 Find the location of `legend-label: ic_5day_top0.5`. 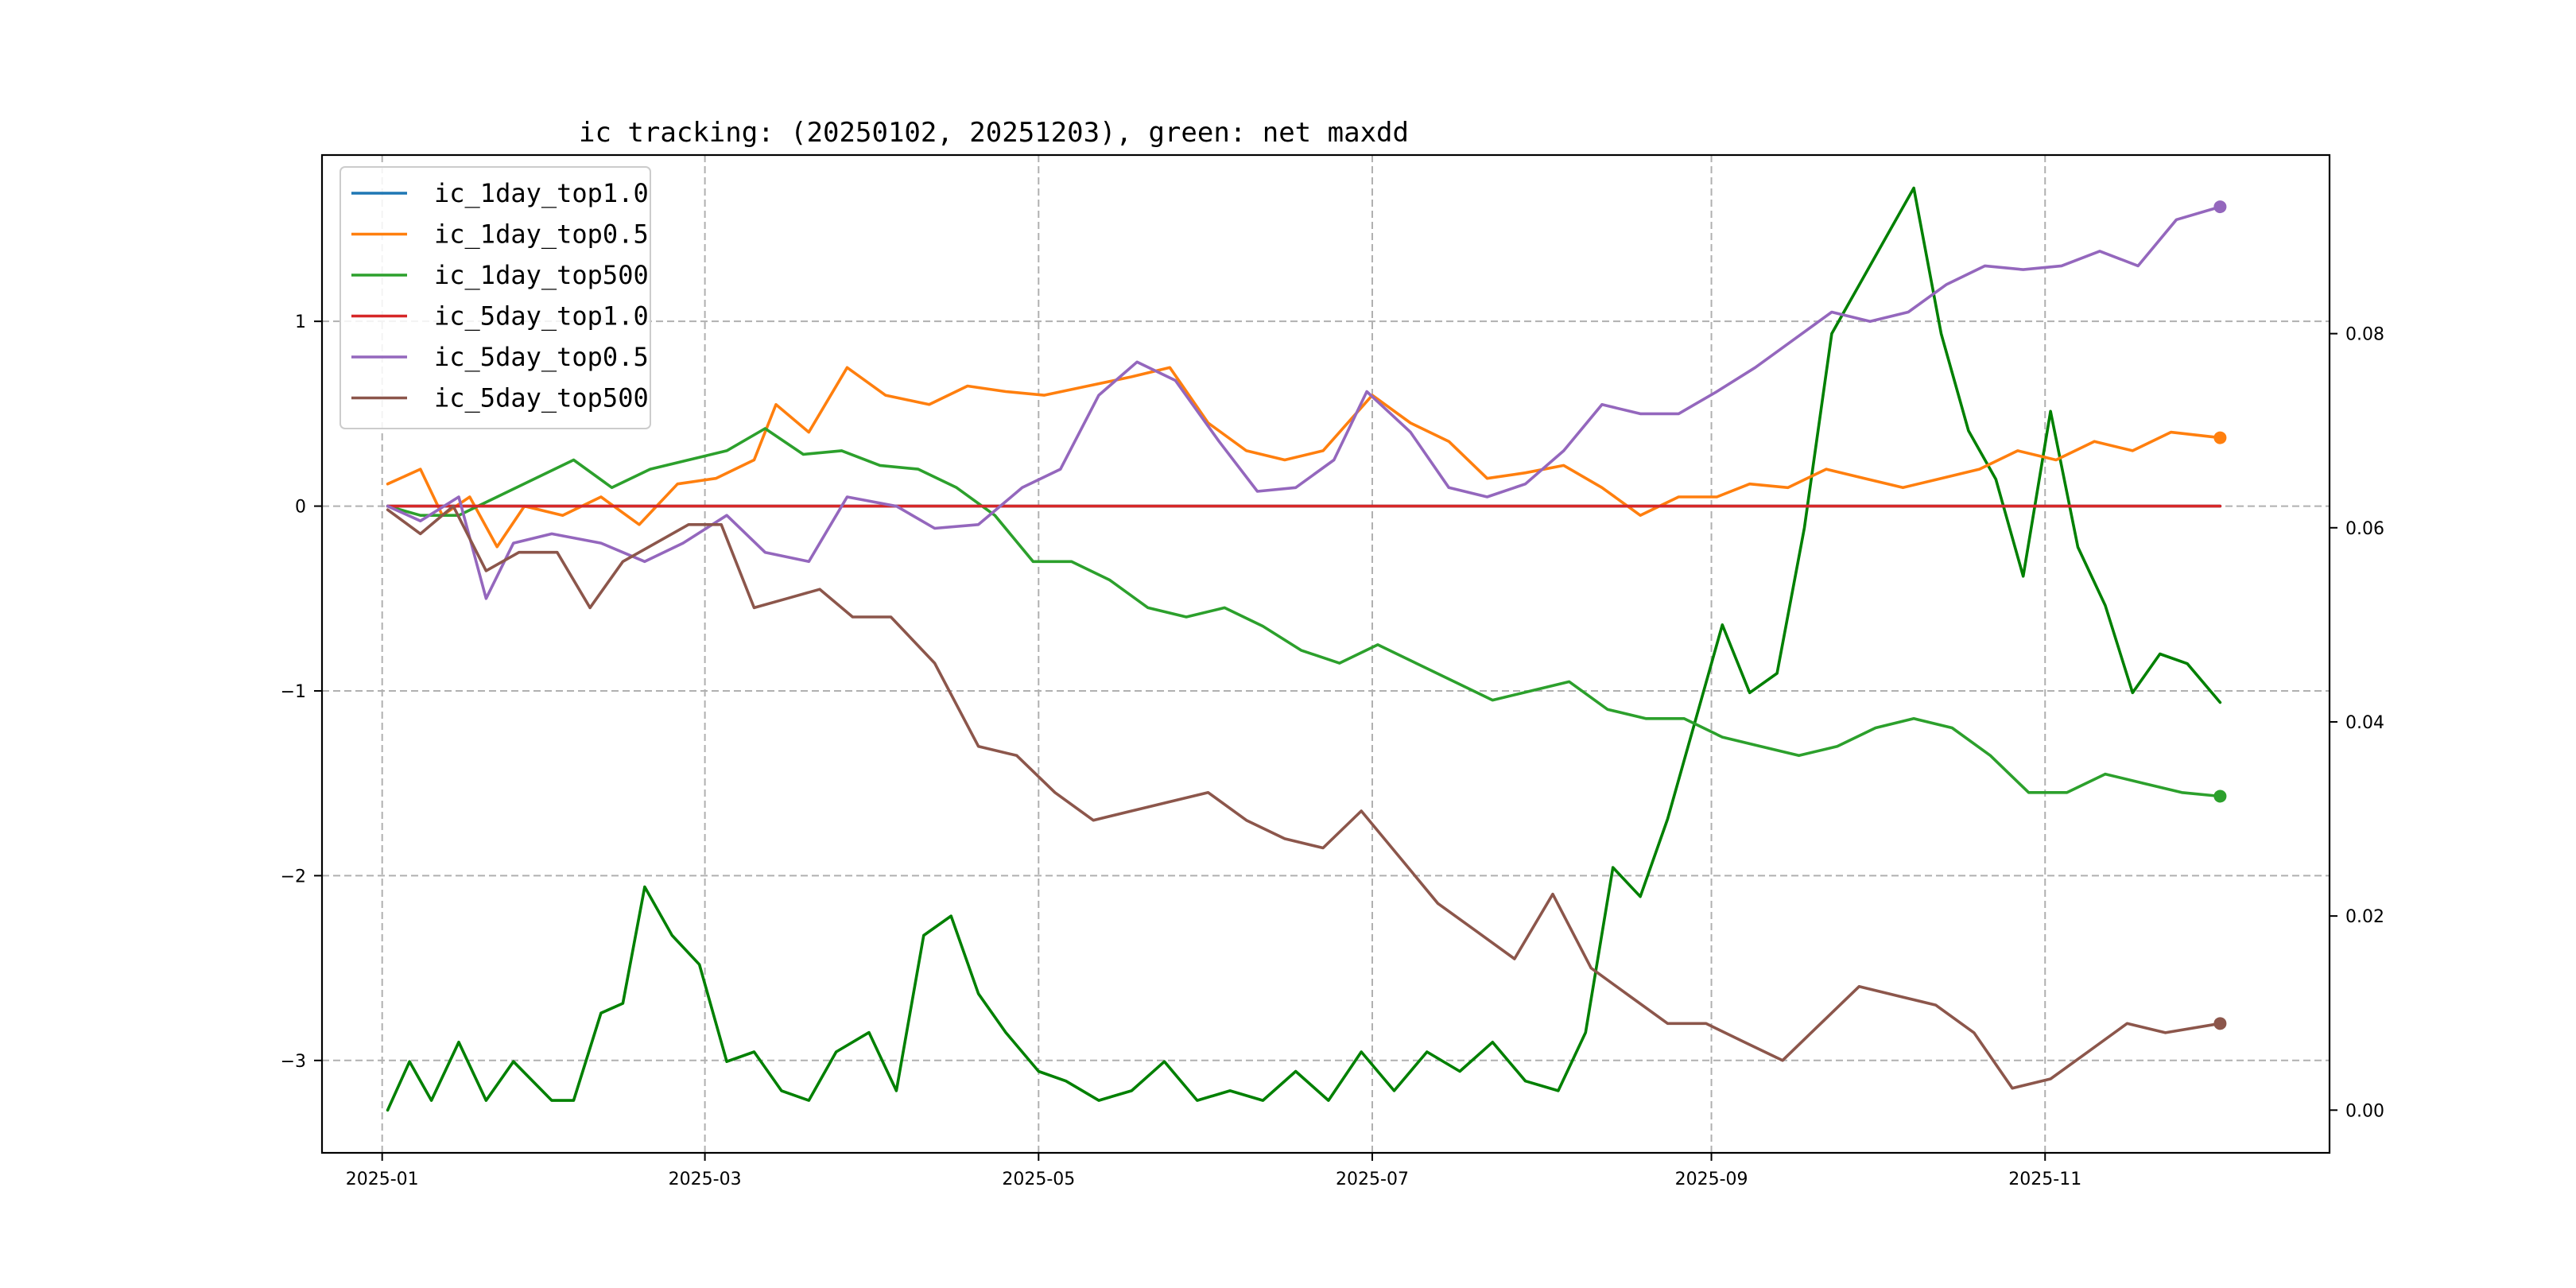

legend-label: ic_5day_top0.5 is located at coordinates (542, 357).